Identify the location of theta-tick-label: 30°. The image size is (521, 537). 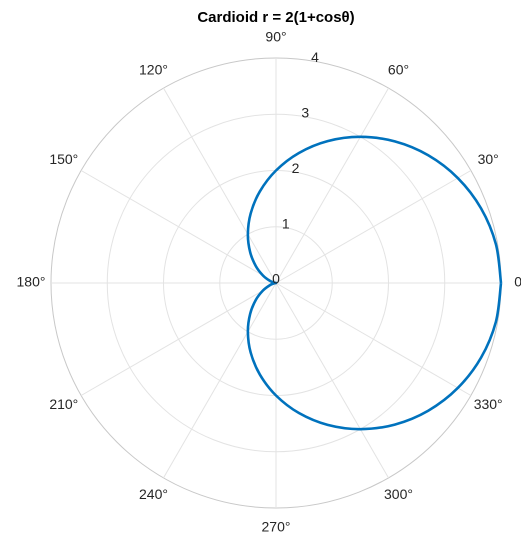
(488, 159).